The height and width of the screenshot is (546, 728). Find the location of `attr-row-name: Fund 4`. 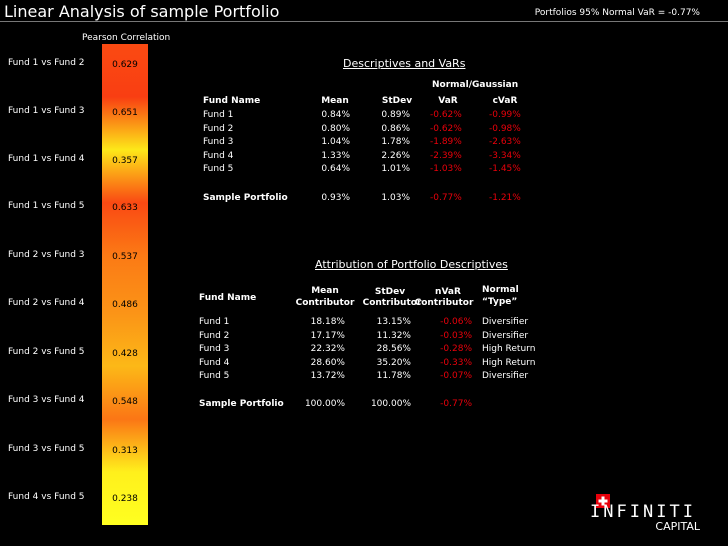

attr-row-name: Fund 4 is located at coordinates (214, 363).